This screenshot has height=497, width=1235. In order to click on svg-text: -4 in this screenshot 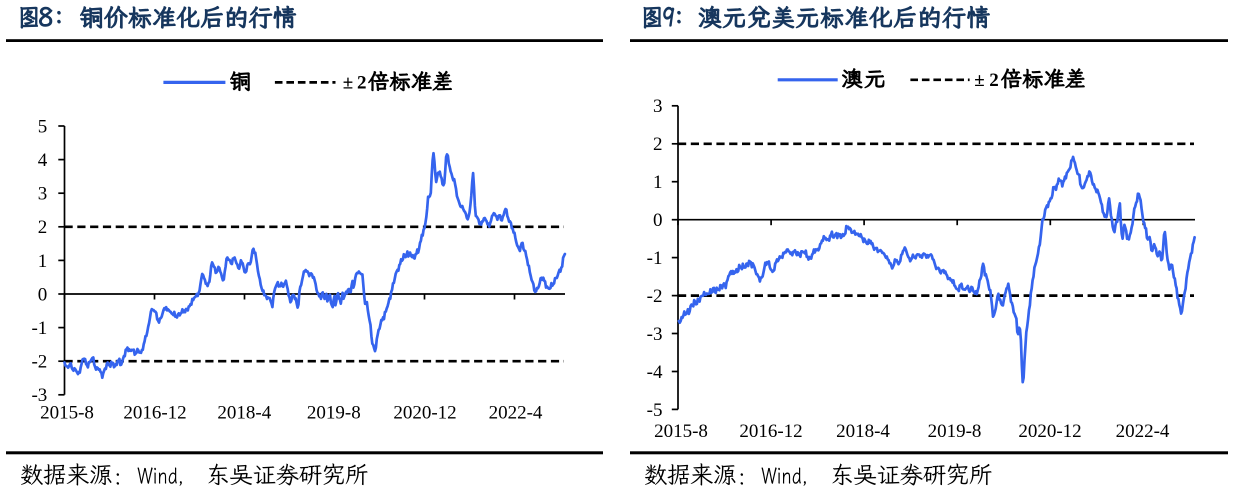, I will do `click(655, 372)`.